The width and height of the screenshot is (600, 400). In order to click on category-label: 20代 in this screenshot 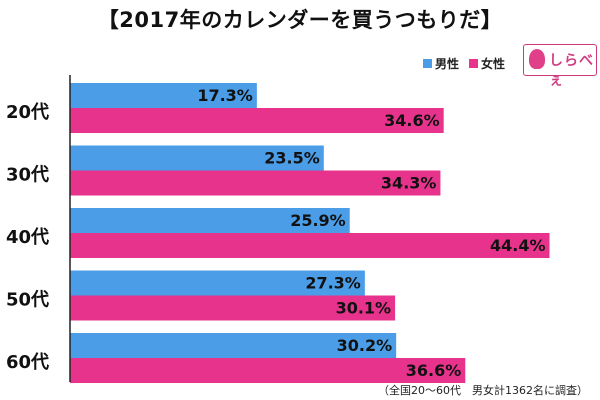, I will do `click(27, 112)`.